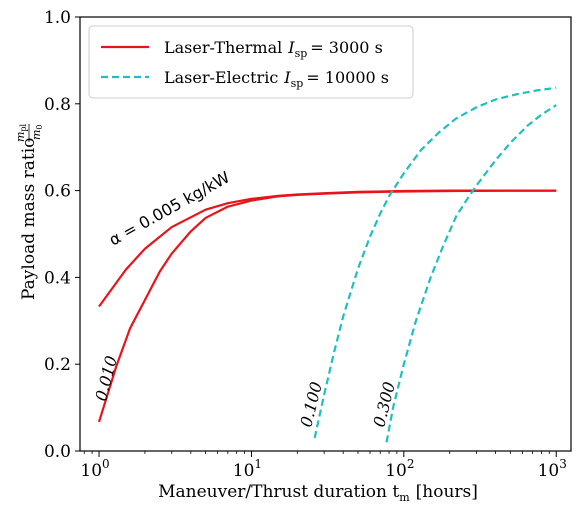  I want to click on frac-num: m, so click(20, 137).